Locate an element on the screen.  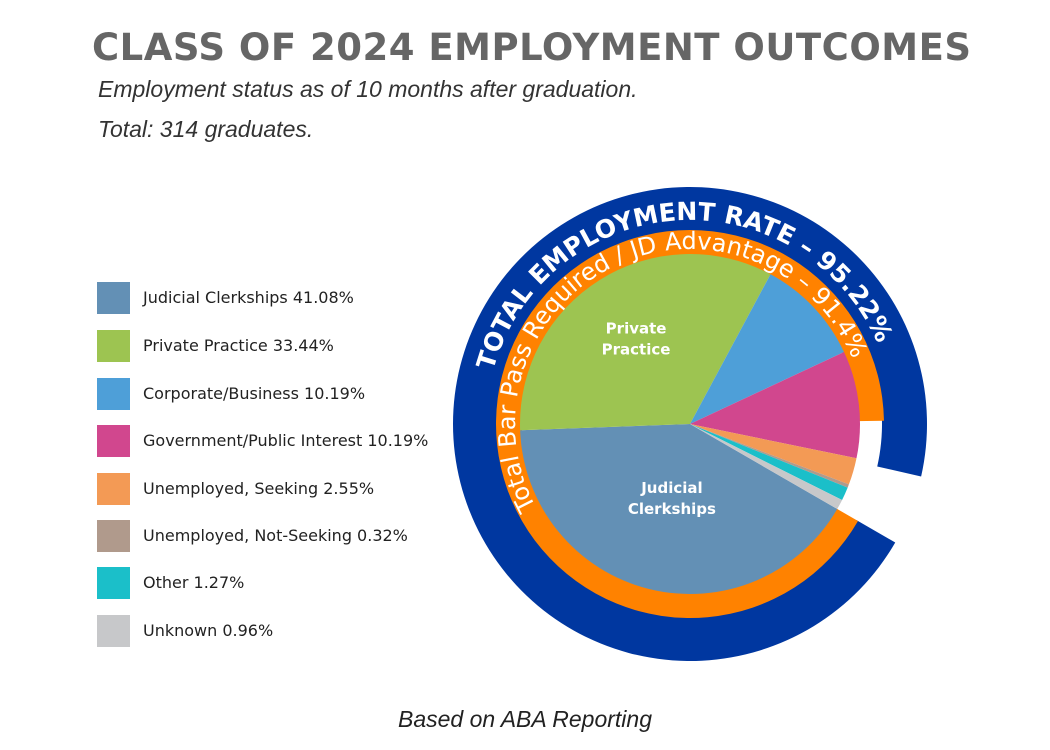
legend-label-judicial-clerkships: Judicial Clerkships 41.08% is located at coordinates (248, 297).